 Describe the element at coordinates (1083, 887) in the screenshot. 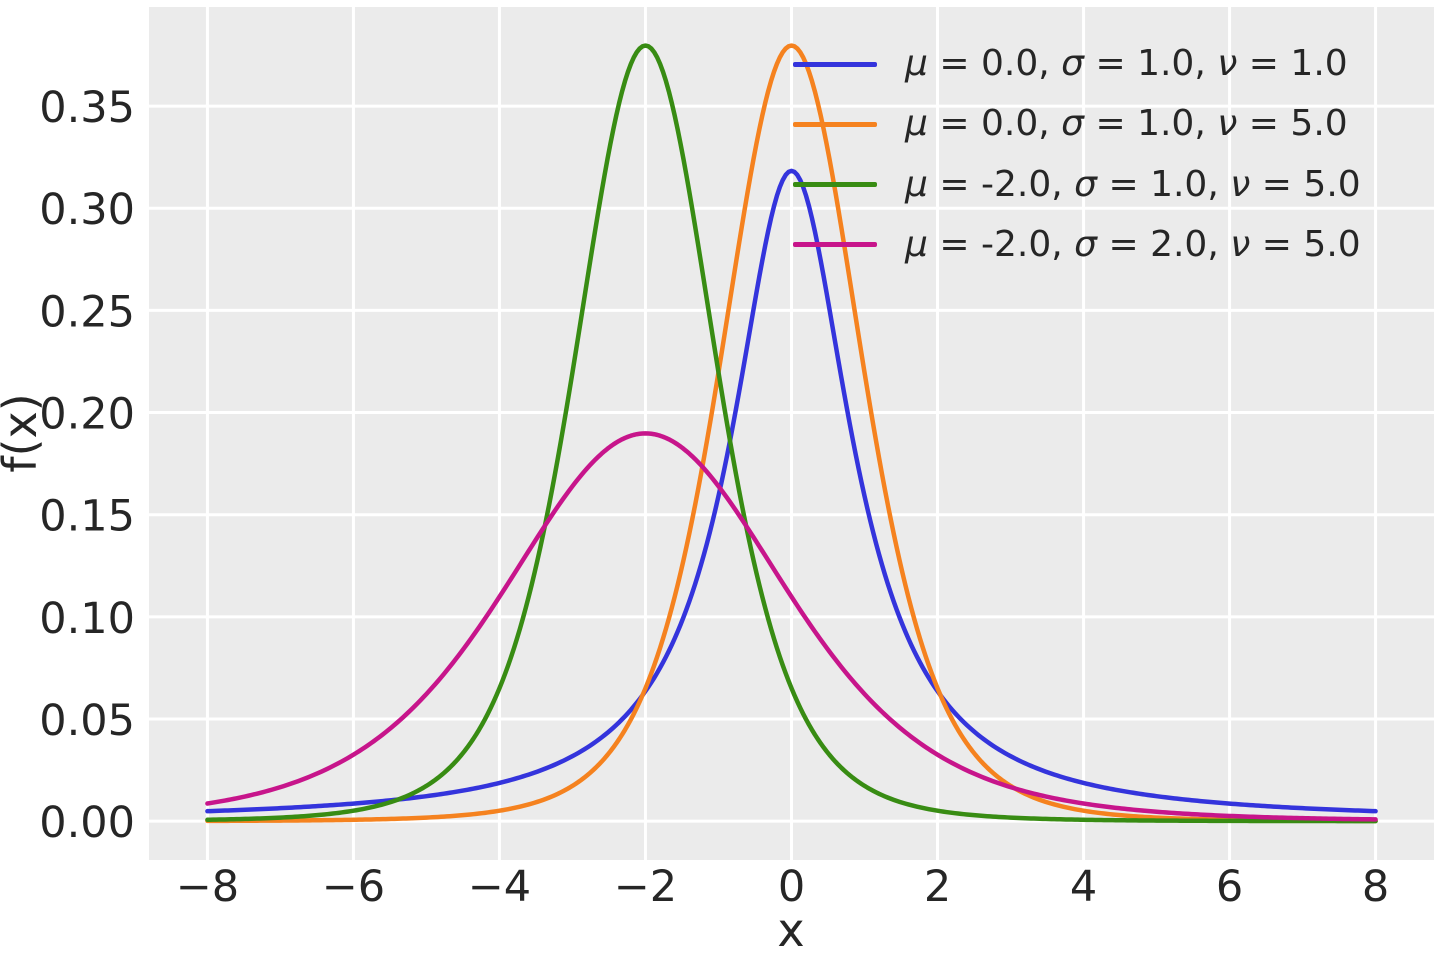

I see `x-tick-label: 4` at that location.